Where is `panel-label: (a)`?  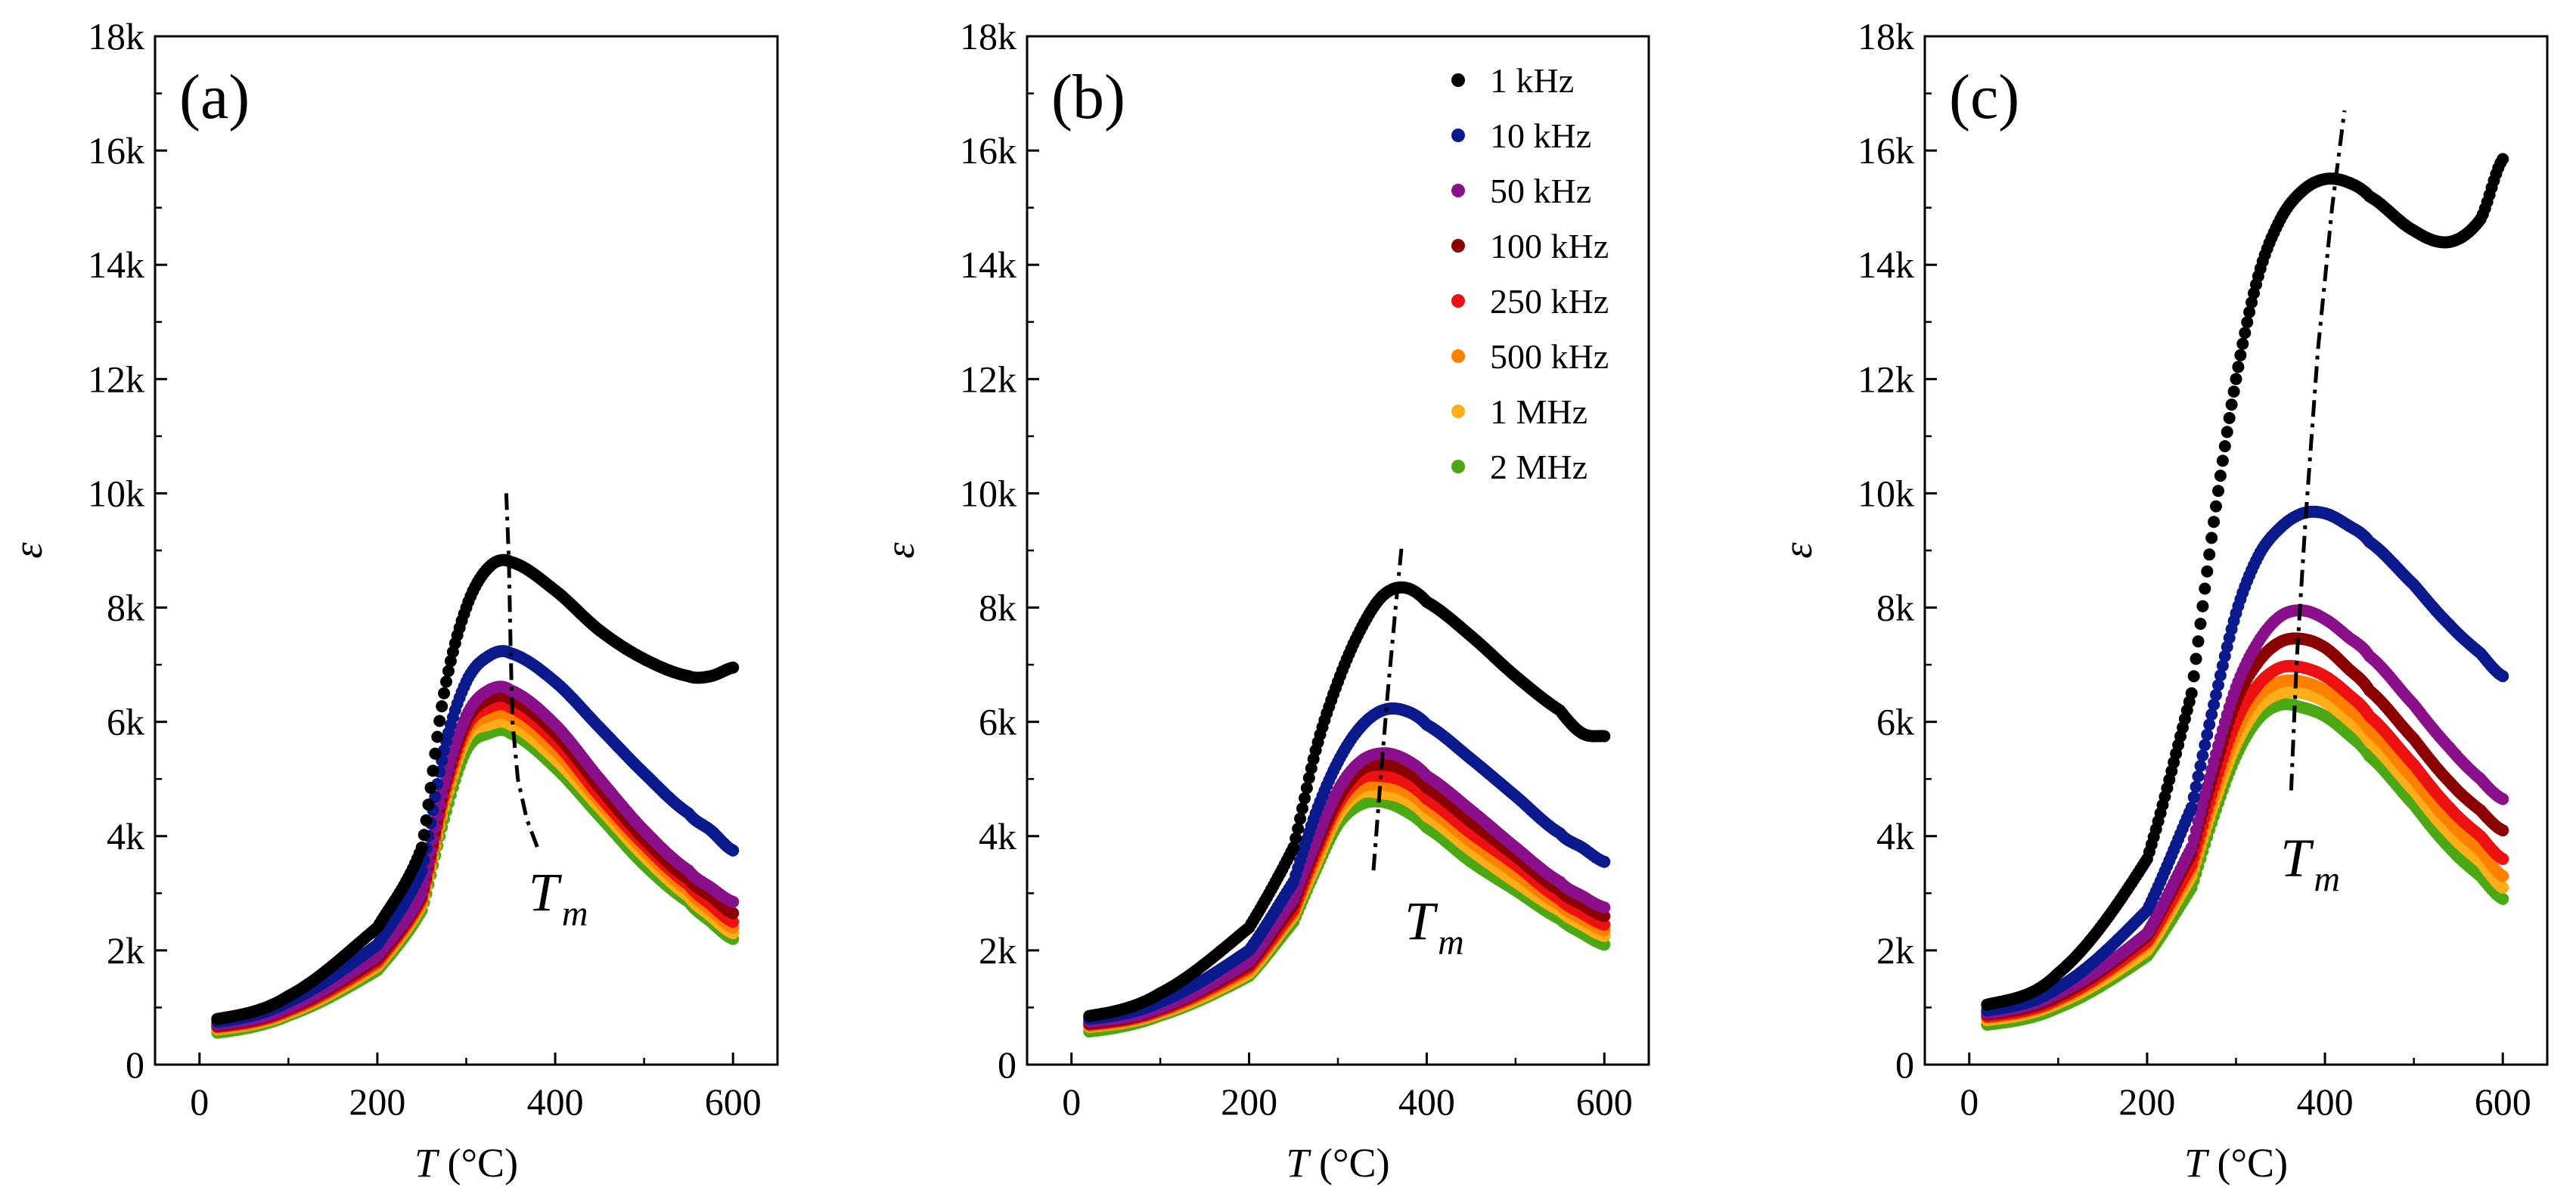 panel-label: (a) is located at coordinates (214, 97).